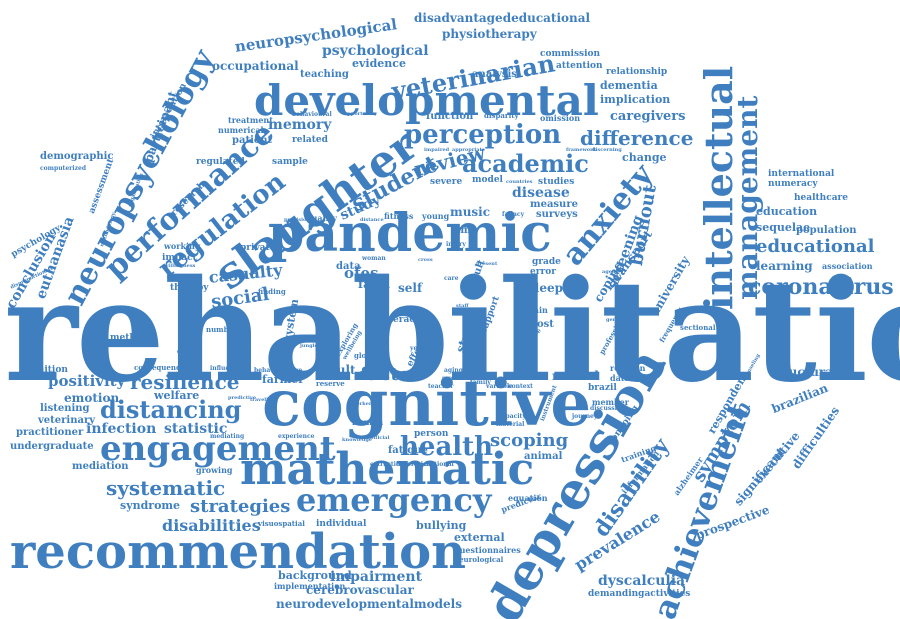 This screenshot has width=900, height=619. I want to click on word-neurological: neurological, so click(479, 559).